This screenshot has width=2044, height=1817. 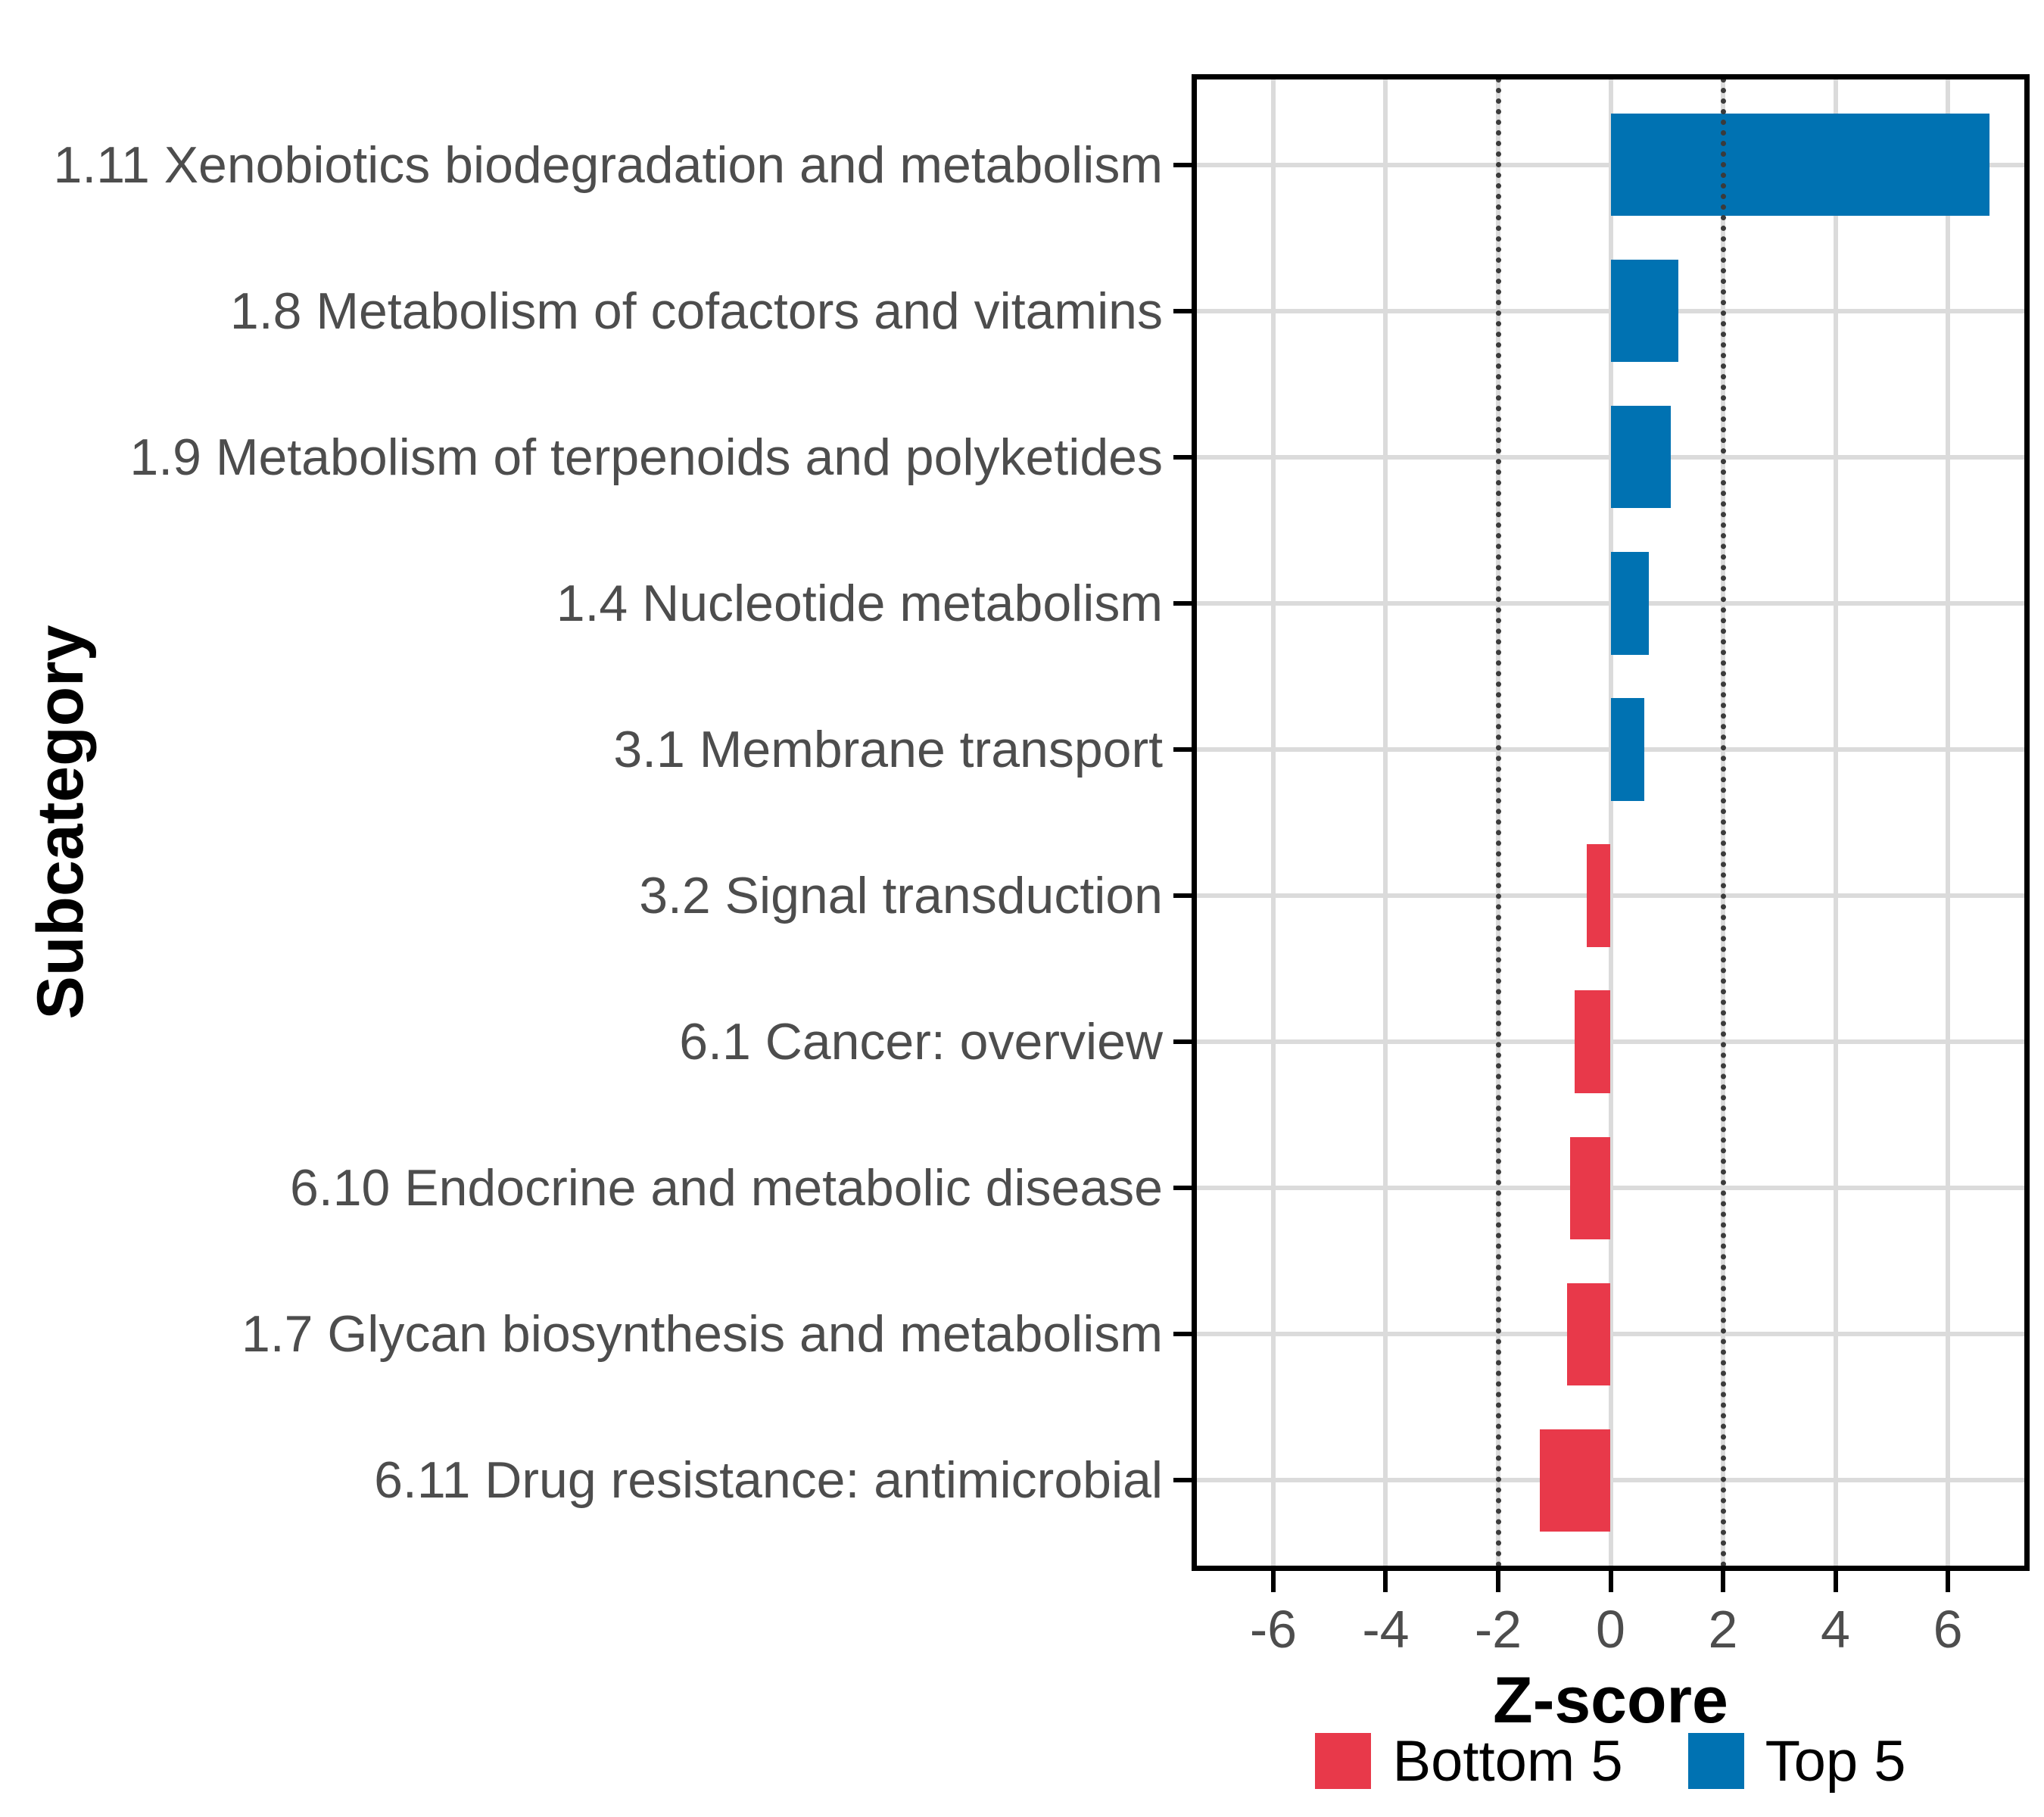 I want to click on legend-item-bottom5: Bottom 5, so click(x=1469, y=1761).